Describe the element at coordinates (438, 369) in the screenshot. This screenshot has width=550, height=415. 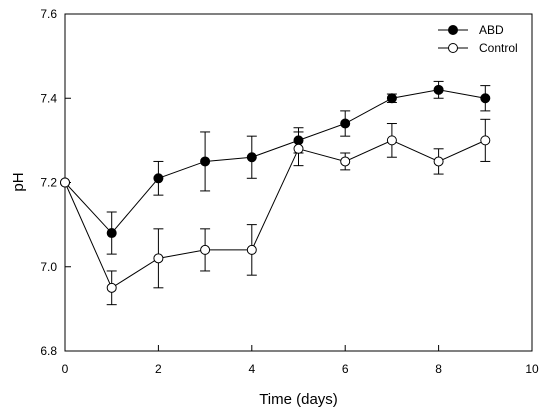
I see `x-tick-label: 8` at that location.